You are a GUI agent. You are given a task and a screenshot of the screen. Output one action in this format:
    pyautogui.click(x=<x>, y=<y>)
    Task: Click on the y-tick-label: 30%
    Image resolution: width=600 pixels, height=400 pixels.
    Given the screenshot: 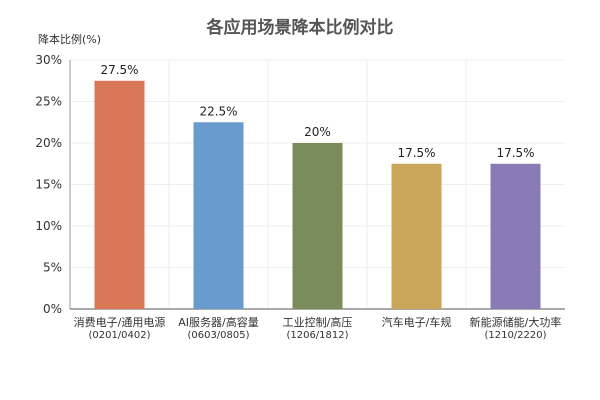 What is the action you would take?
    pyautogui.click(x=48, y=60)
    